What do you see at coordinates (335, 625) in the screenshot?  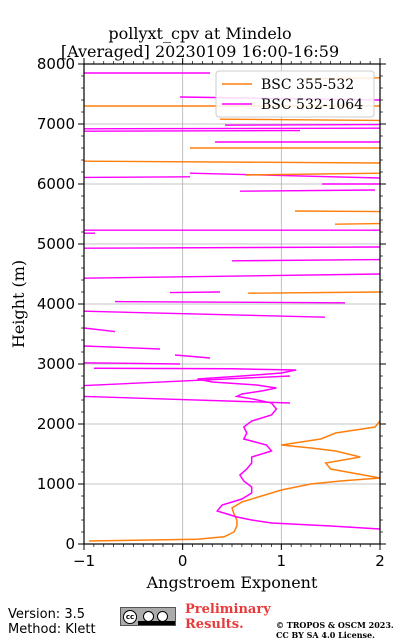 I see `copyright-text: © TROPOS & OSCM 2023.` at bounding box center [335, 625].